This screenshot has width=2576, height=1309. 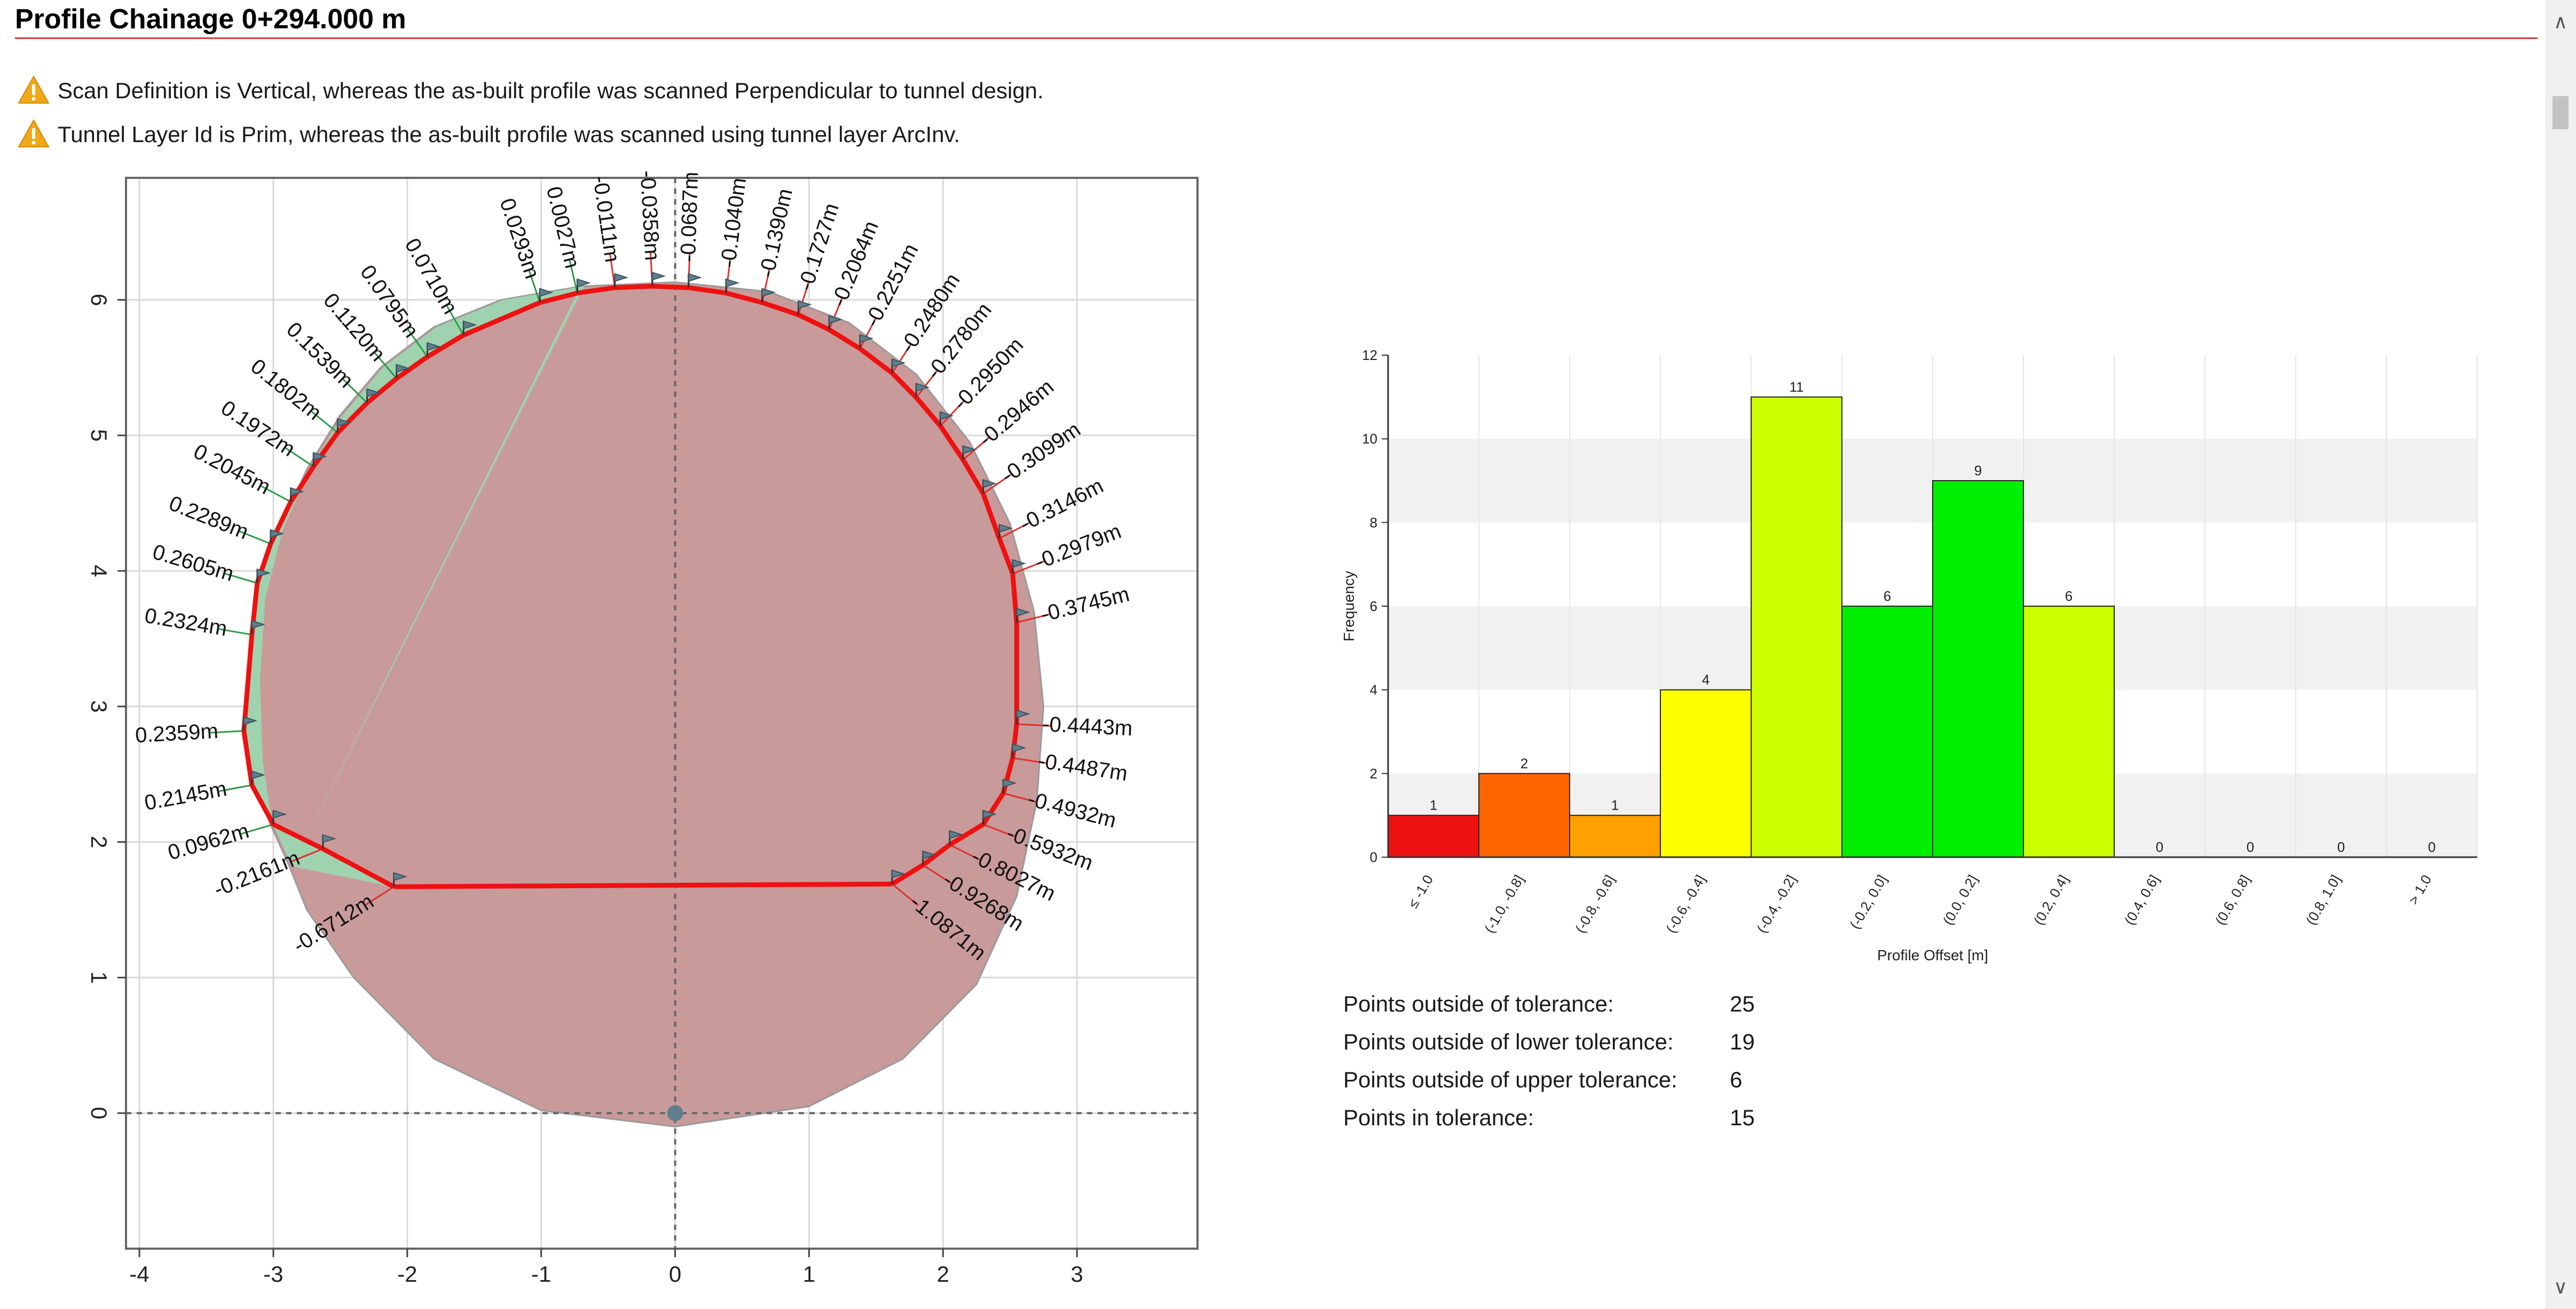 I want to click on scroll-up-icon: ∧, so click(x=2561, y=22).